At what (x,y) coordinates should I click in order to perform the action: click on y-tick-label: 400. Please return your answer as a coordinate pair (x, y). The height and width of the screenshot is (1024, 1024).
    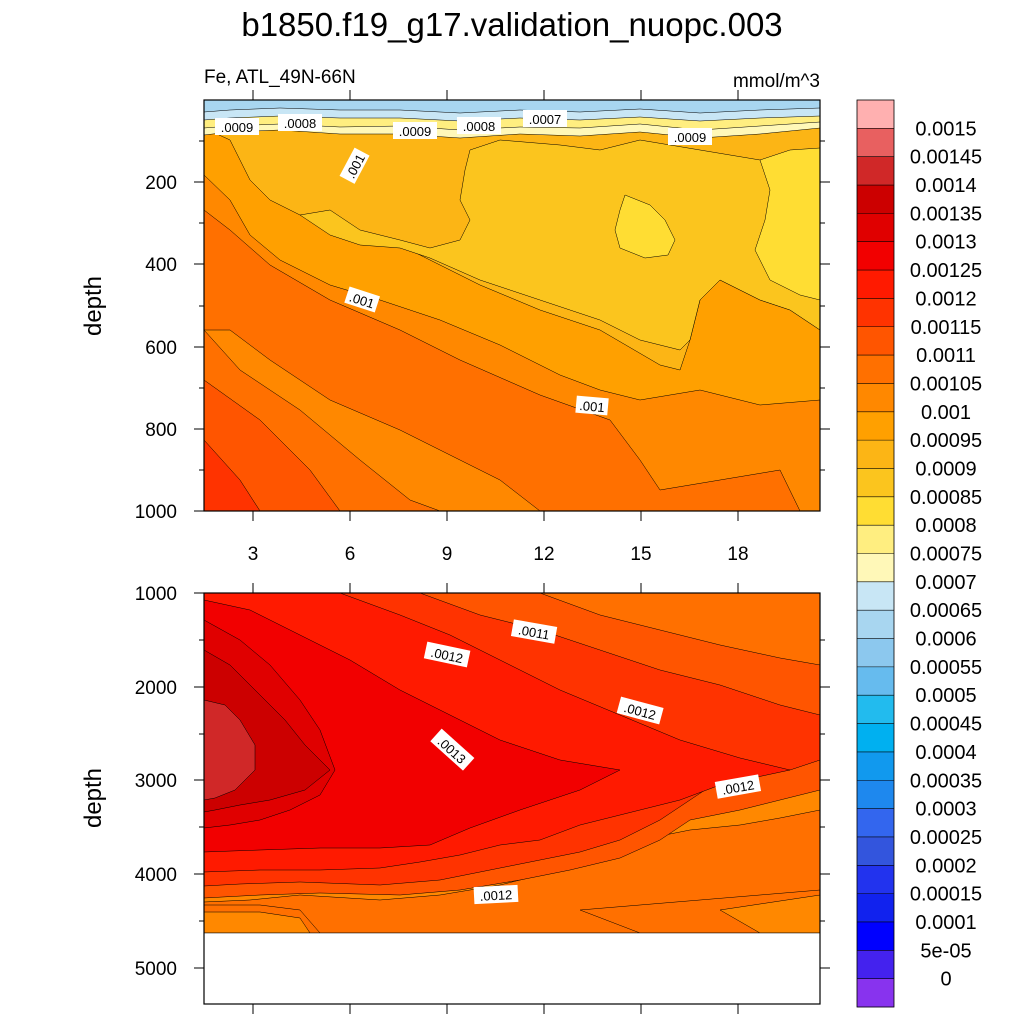
    Looking at the image, I should click on (161, 265).